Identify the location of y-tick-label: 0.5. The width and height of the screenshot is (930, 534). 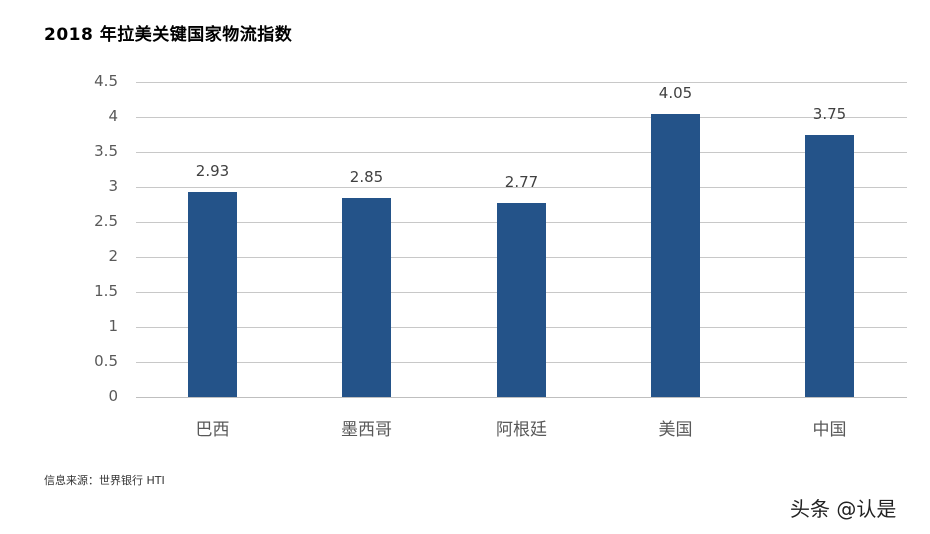
(106, 361).